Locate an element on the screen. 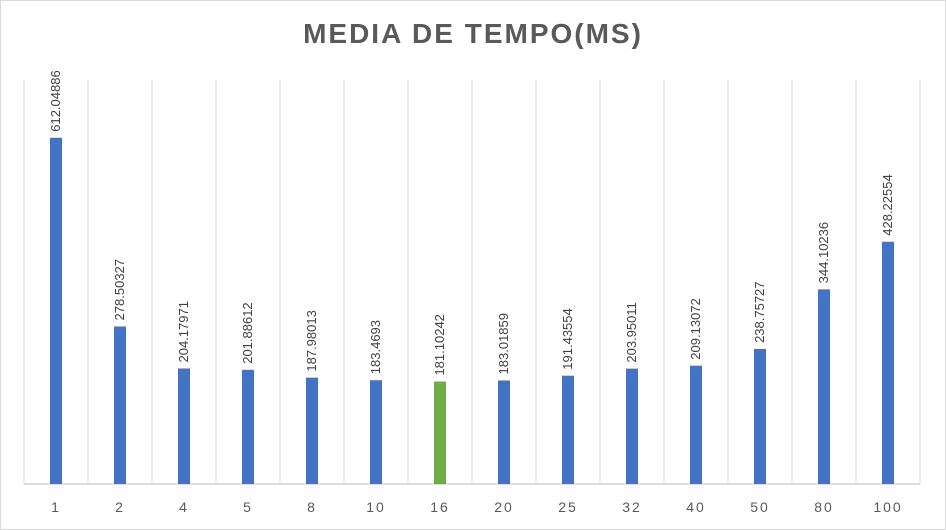 The image size is (946, 530). data-label: 344.10236 is located at coordinates (823, 252).